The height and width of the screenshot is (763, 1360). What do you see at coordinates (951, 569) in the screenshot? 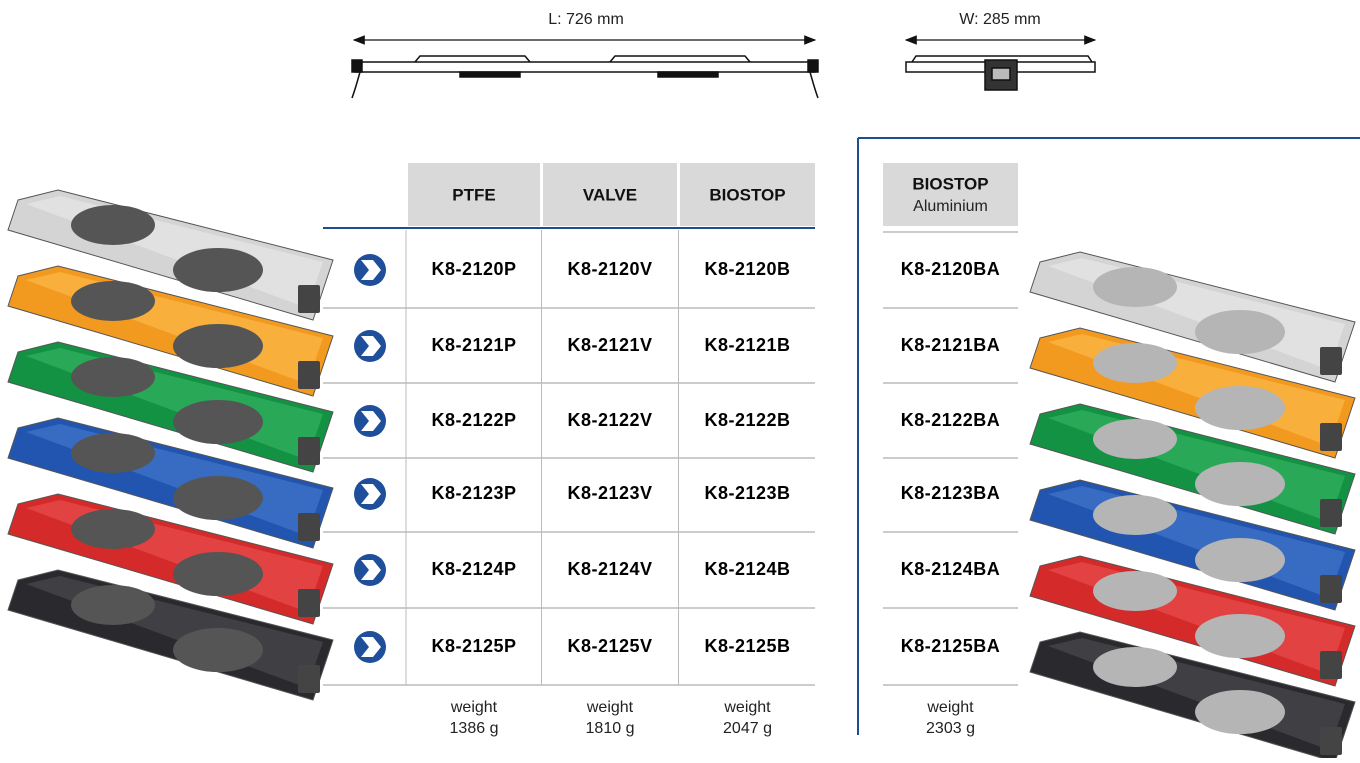
I see `product-code: K8-2124BA` at bounding box center [951, 569].